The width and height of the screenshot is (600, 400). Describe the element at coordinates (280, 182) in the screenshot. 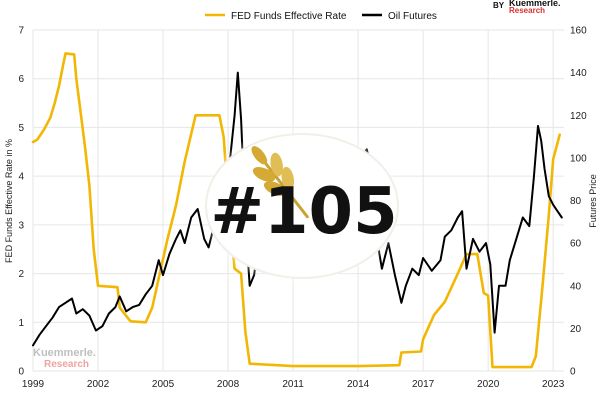

I see `wheat-icon` at that location.